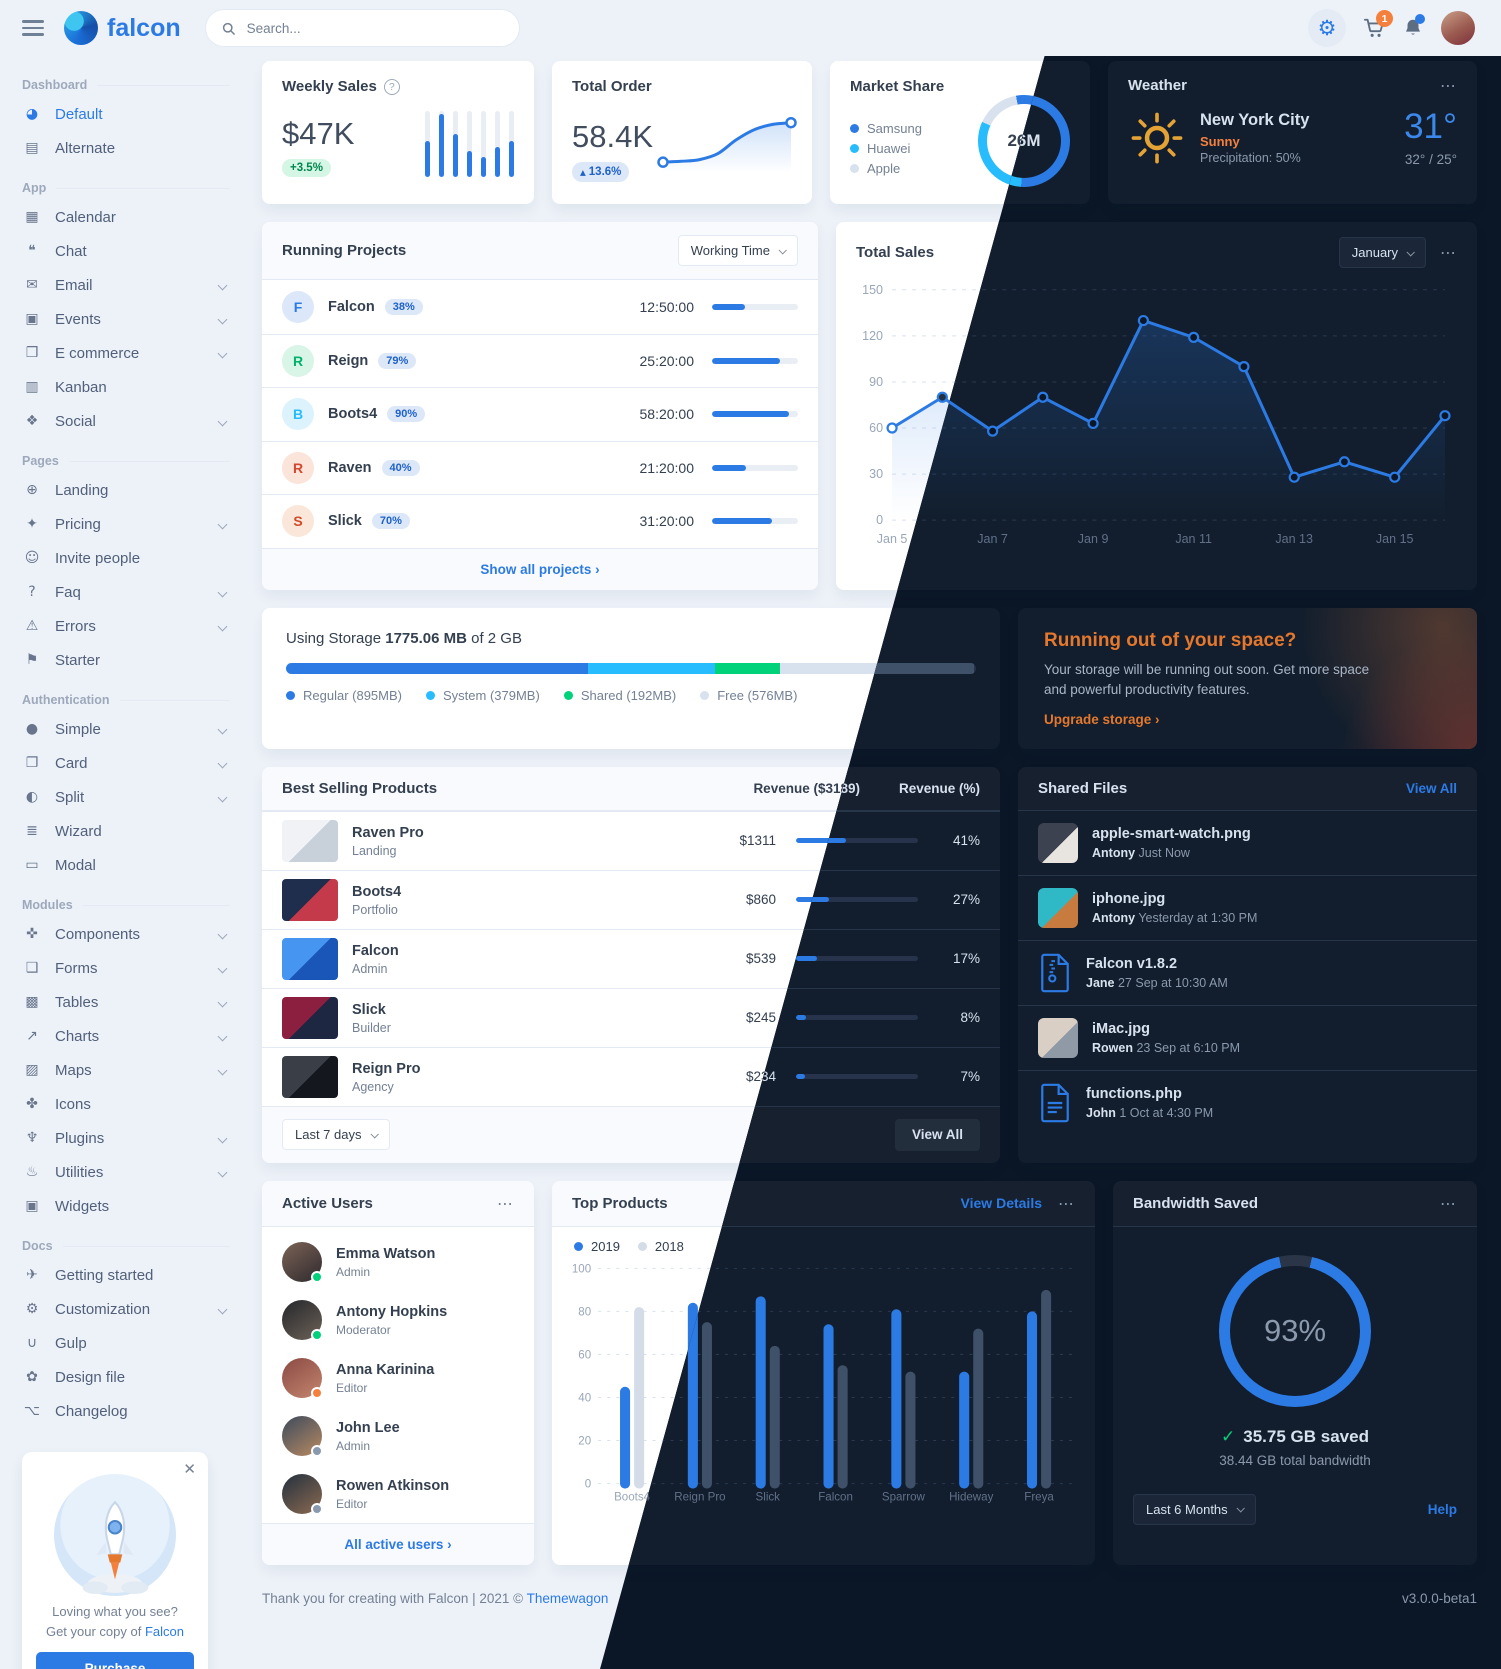  What do you see at coordinates (540, 360) in the screenshot?
I see `project-row: R Reign 79% 25:20:00` at bounding box center [540, 360].